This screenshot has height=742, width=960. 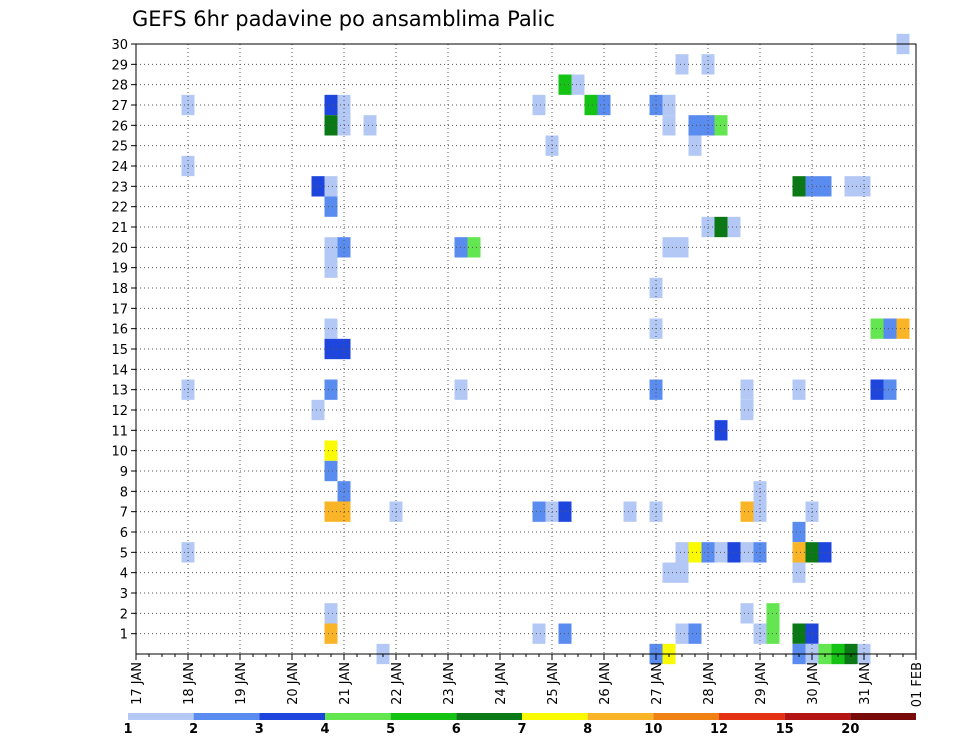 What do you see at coordinates (119, 65) in the screenshot?
I see `y-tick-label: 29` at bounding box center [119, 65].